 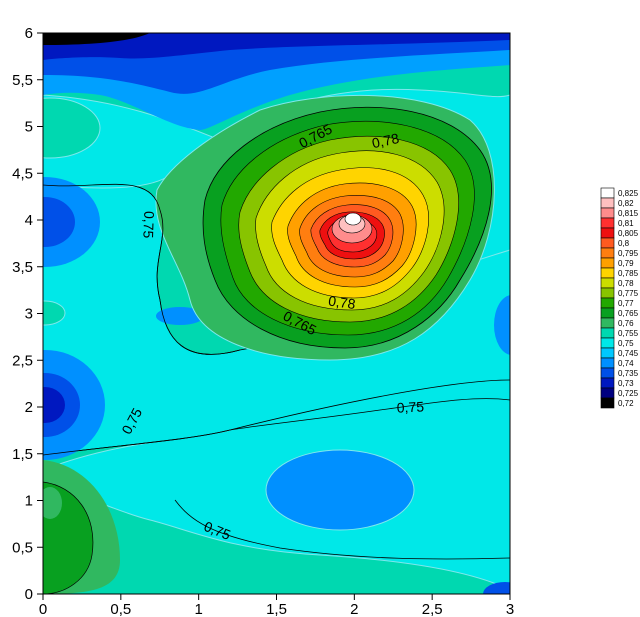 What do you see at coordinates (626, 223) in the screenshot?
I see `legend-label: 0,81` at bounding box center [626, 223].